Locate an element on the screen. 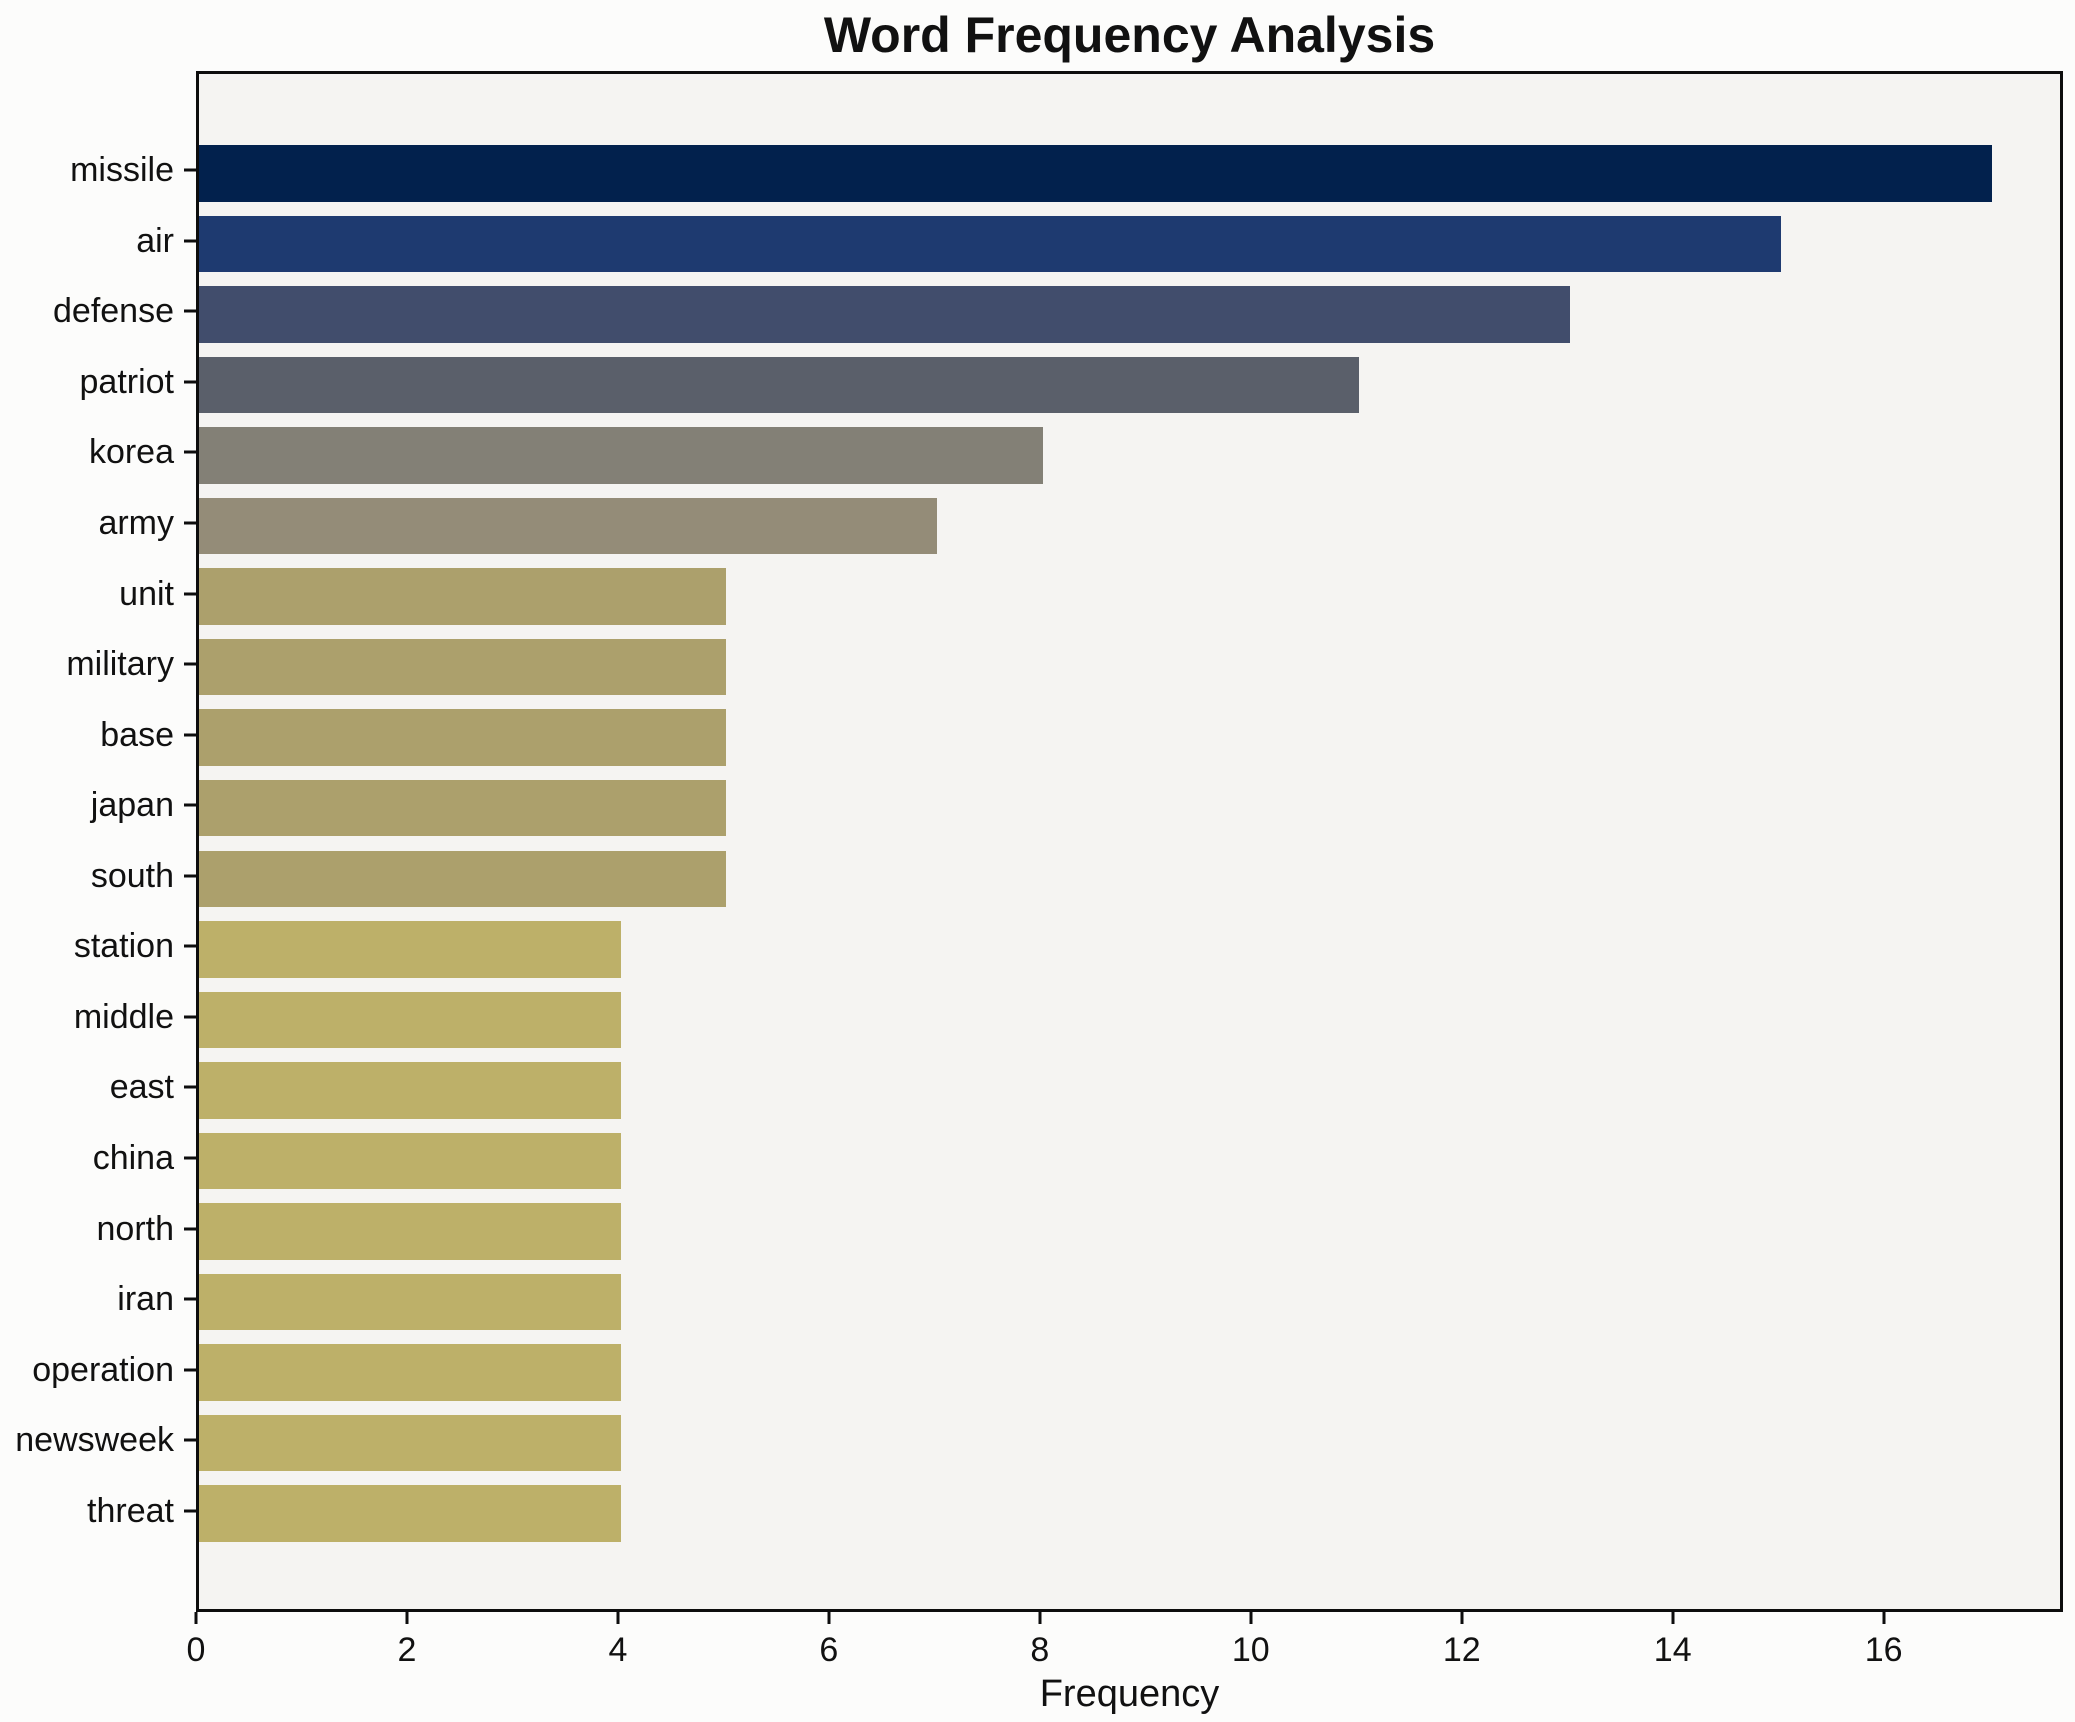 Image resolution: width=2075 pixels, height=1722 pixels. y-tick-label-threat: threat is located at coordinates (130, 1510).